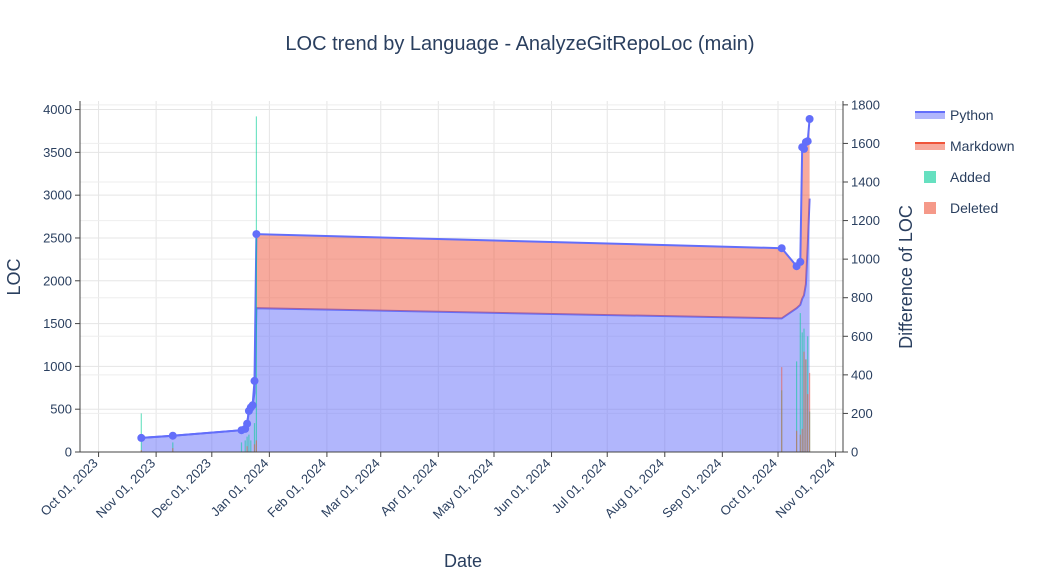 The height and width of the screenshot is (580, 1040). What do you see at coordinates (748, 487) in the screenshot?
I see `x-tick-label: Oct 01, 2024` at bounding box center [748, 487].